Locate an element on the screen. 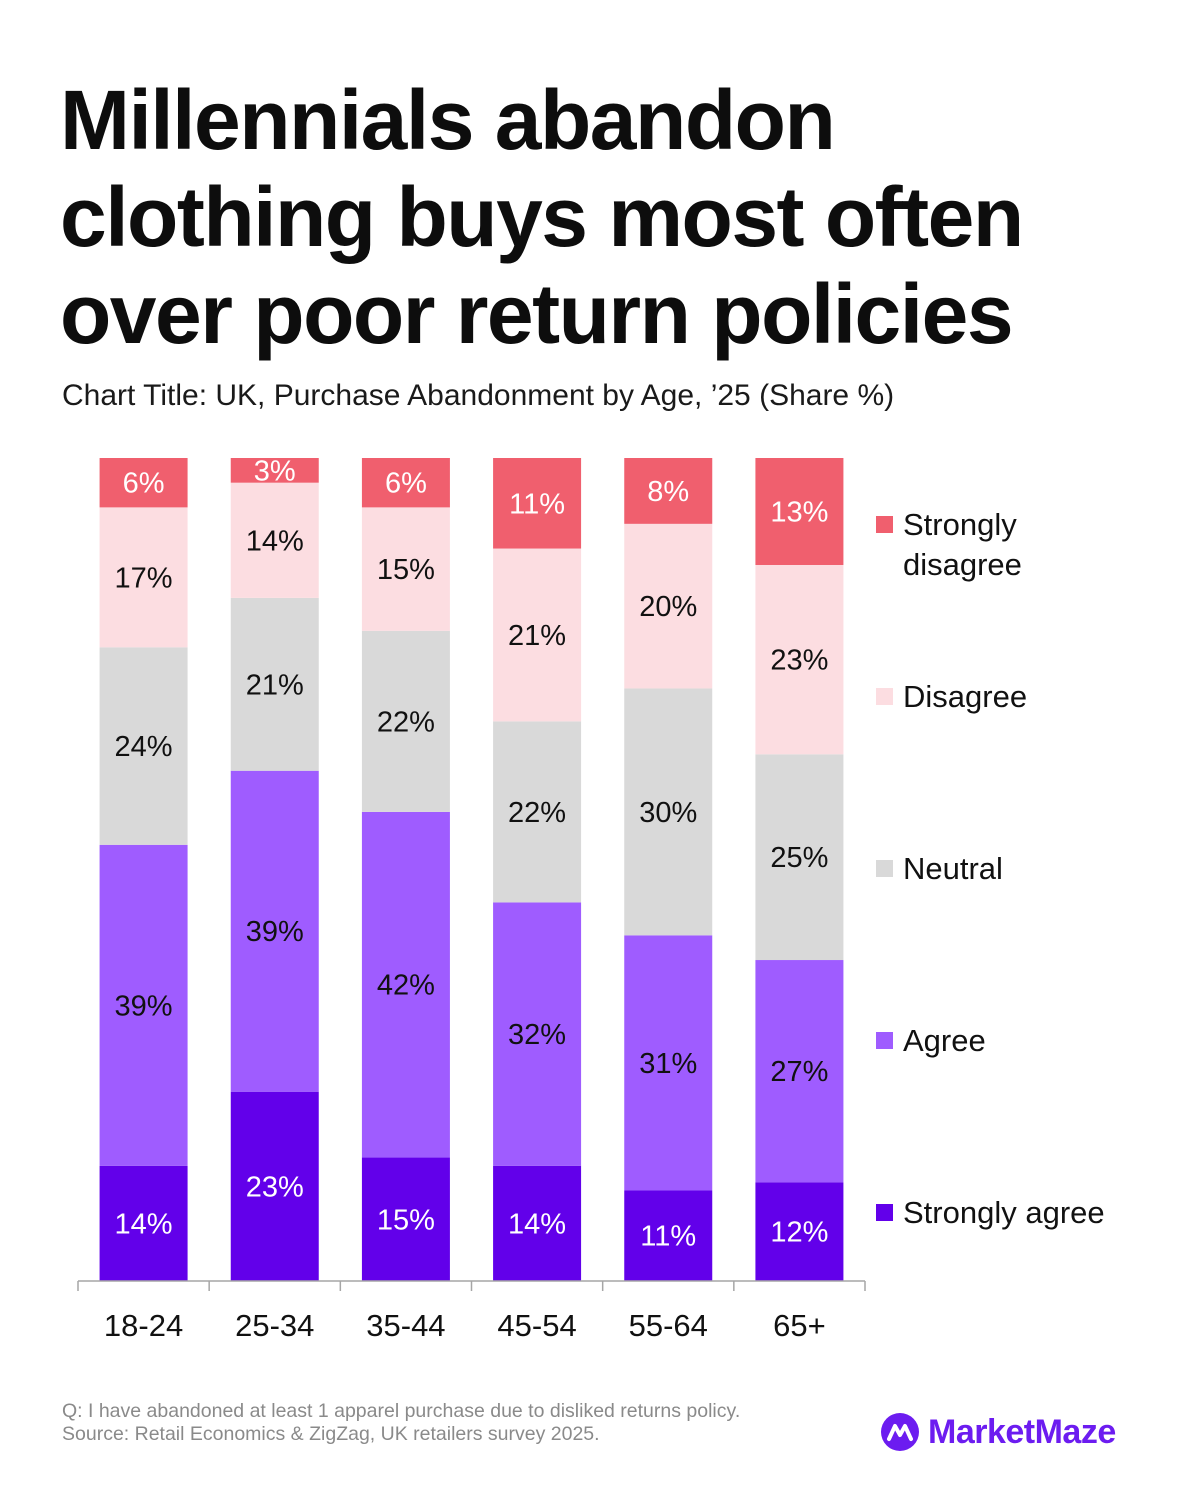 Image resolution: width=1200 pixels, height=1500 pixels. x-tick-label: 25-34 is located at coordinates (274, 1325).